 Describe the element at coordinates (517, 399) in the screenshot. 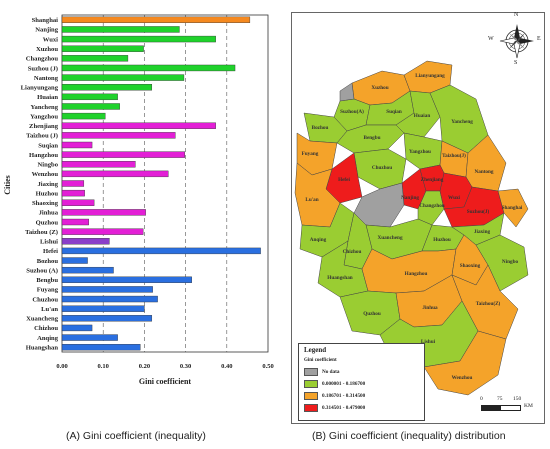

I see `scale-label-150: 150` at that location.